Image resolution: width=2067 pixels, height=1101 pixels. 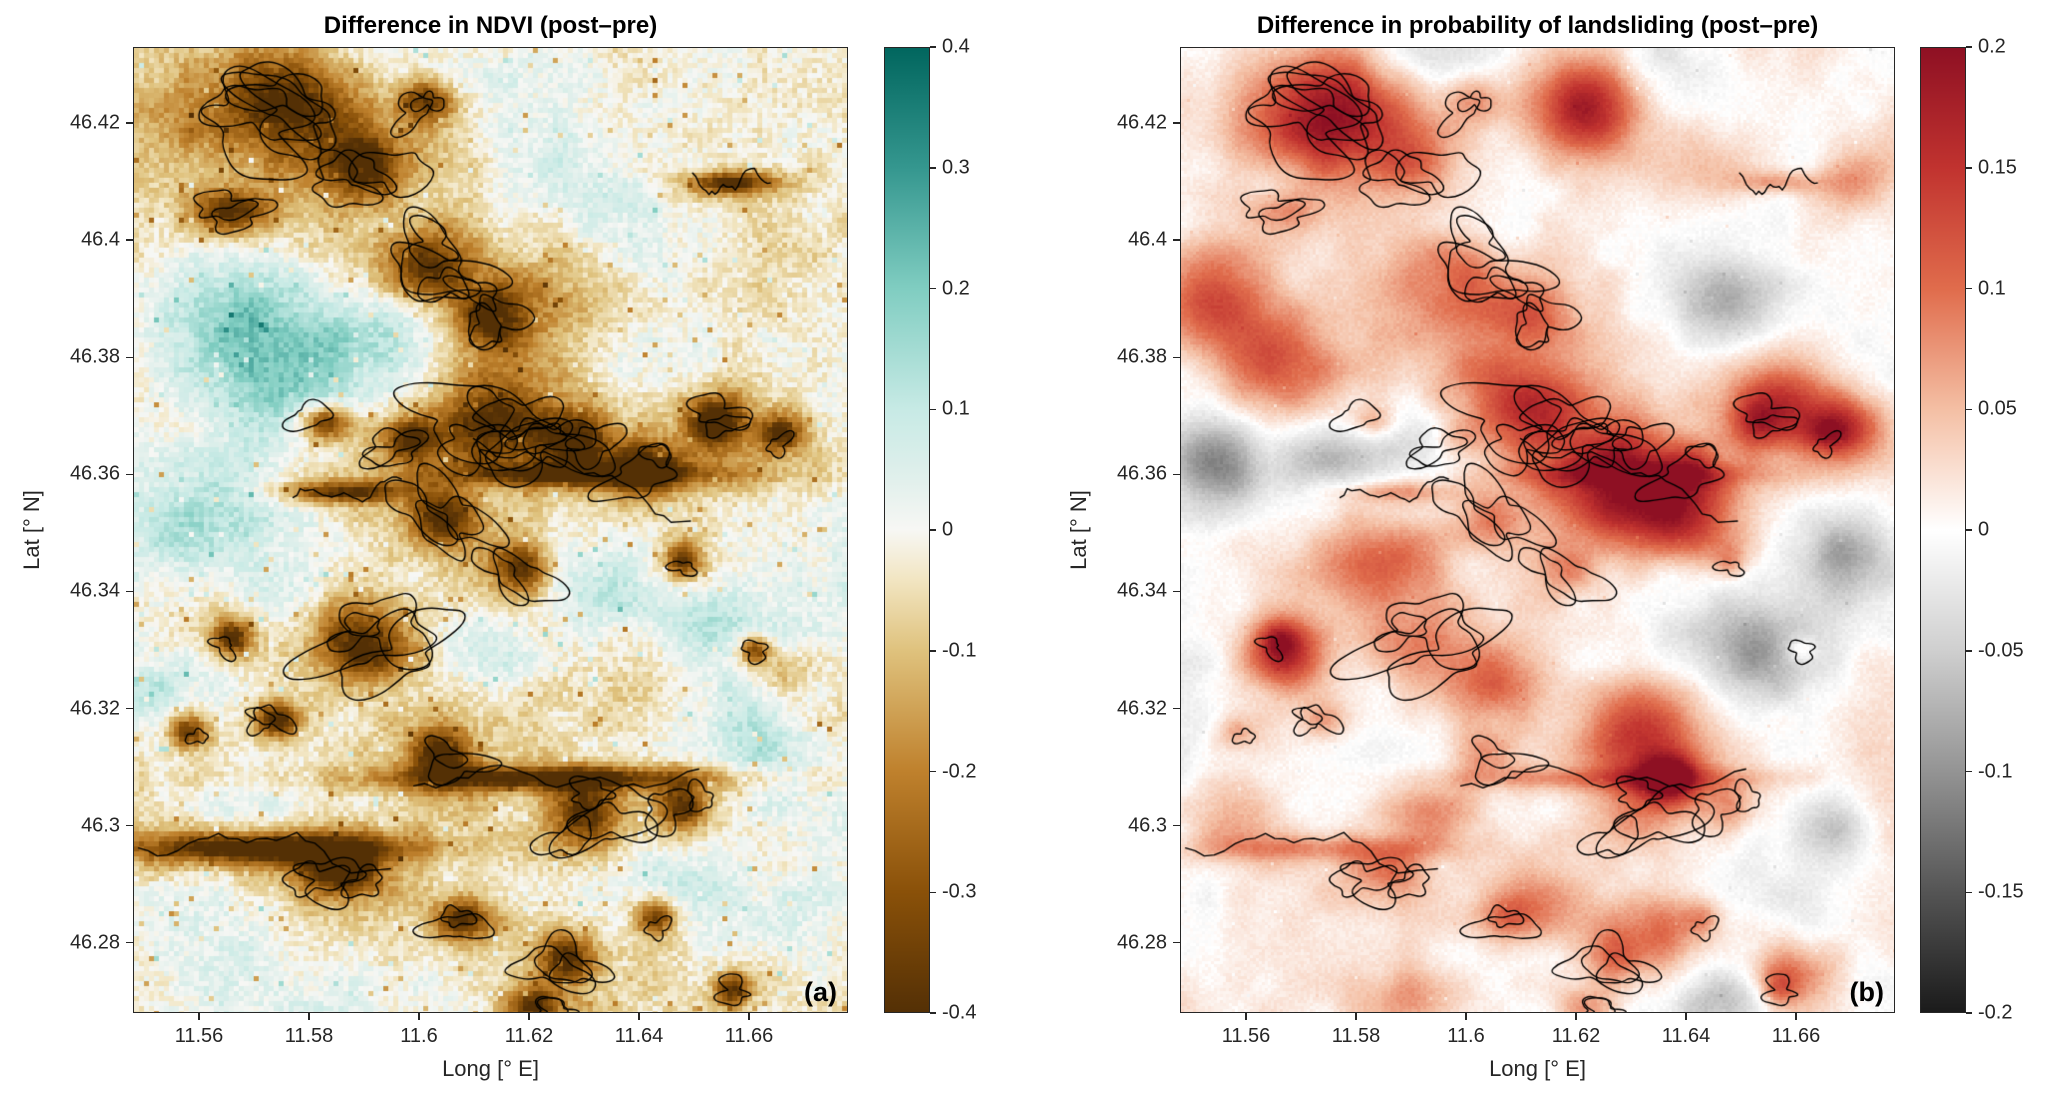 What do you see at coordinates (490, 25) in the screenshot?
I see `panel-a-title: Difference in NDVI (post–pre)` at bounding box center [490, 25].